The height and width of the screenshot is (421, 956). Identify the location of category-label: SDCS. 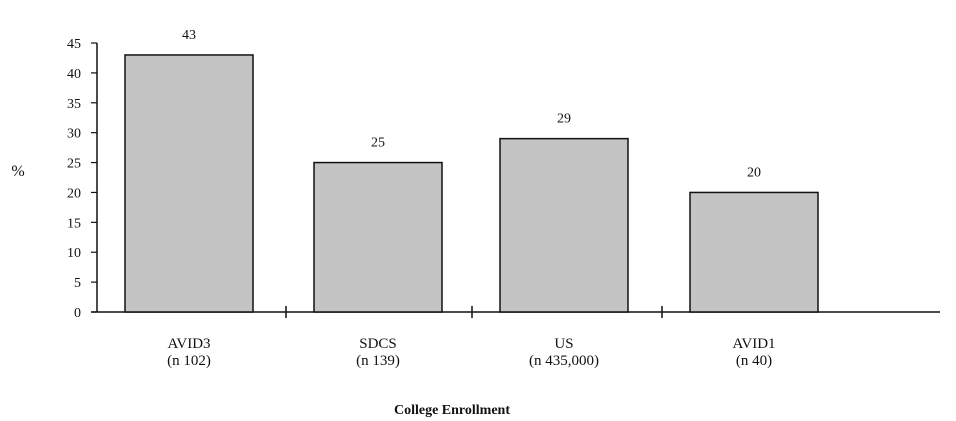
(378, 344).